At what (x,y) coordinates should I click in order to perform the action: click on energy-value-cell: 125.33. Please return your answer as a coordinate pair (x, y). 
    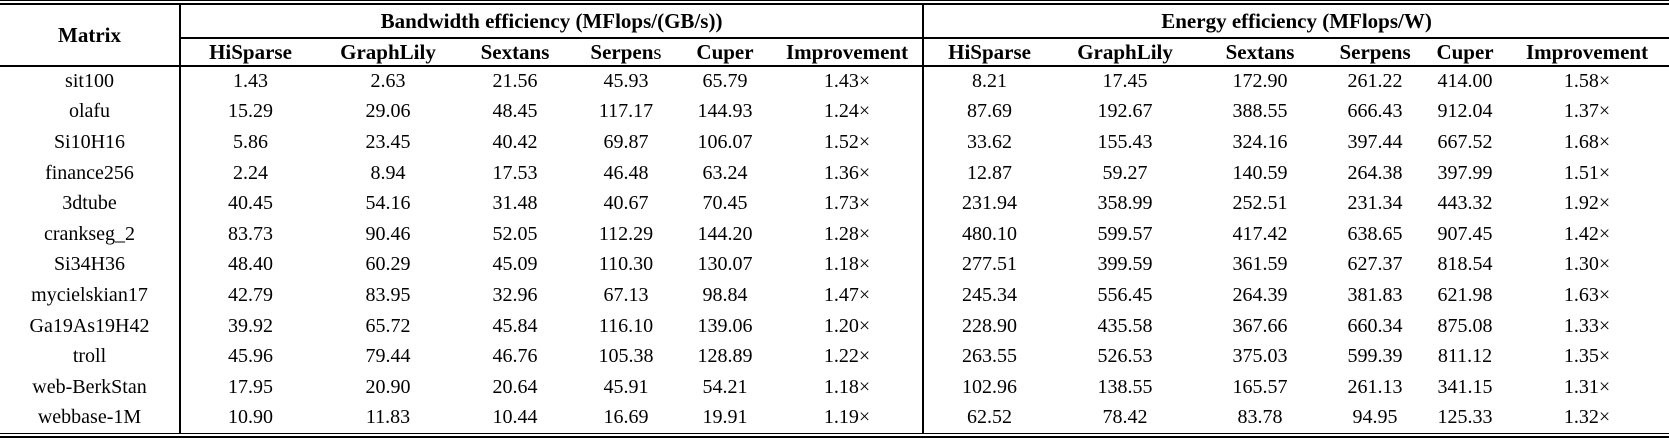
    Looking at the image, I should click on (1465, 417).